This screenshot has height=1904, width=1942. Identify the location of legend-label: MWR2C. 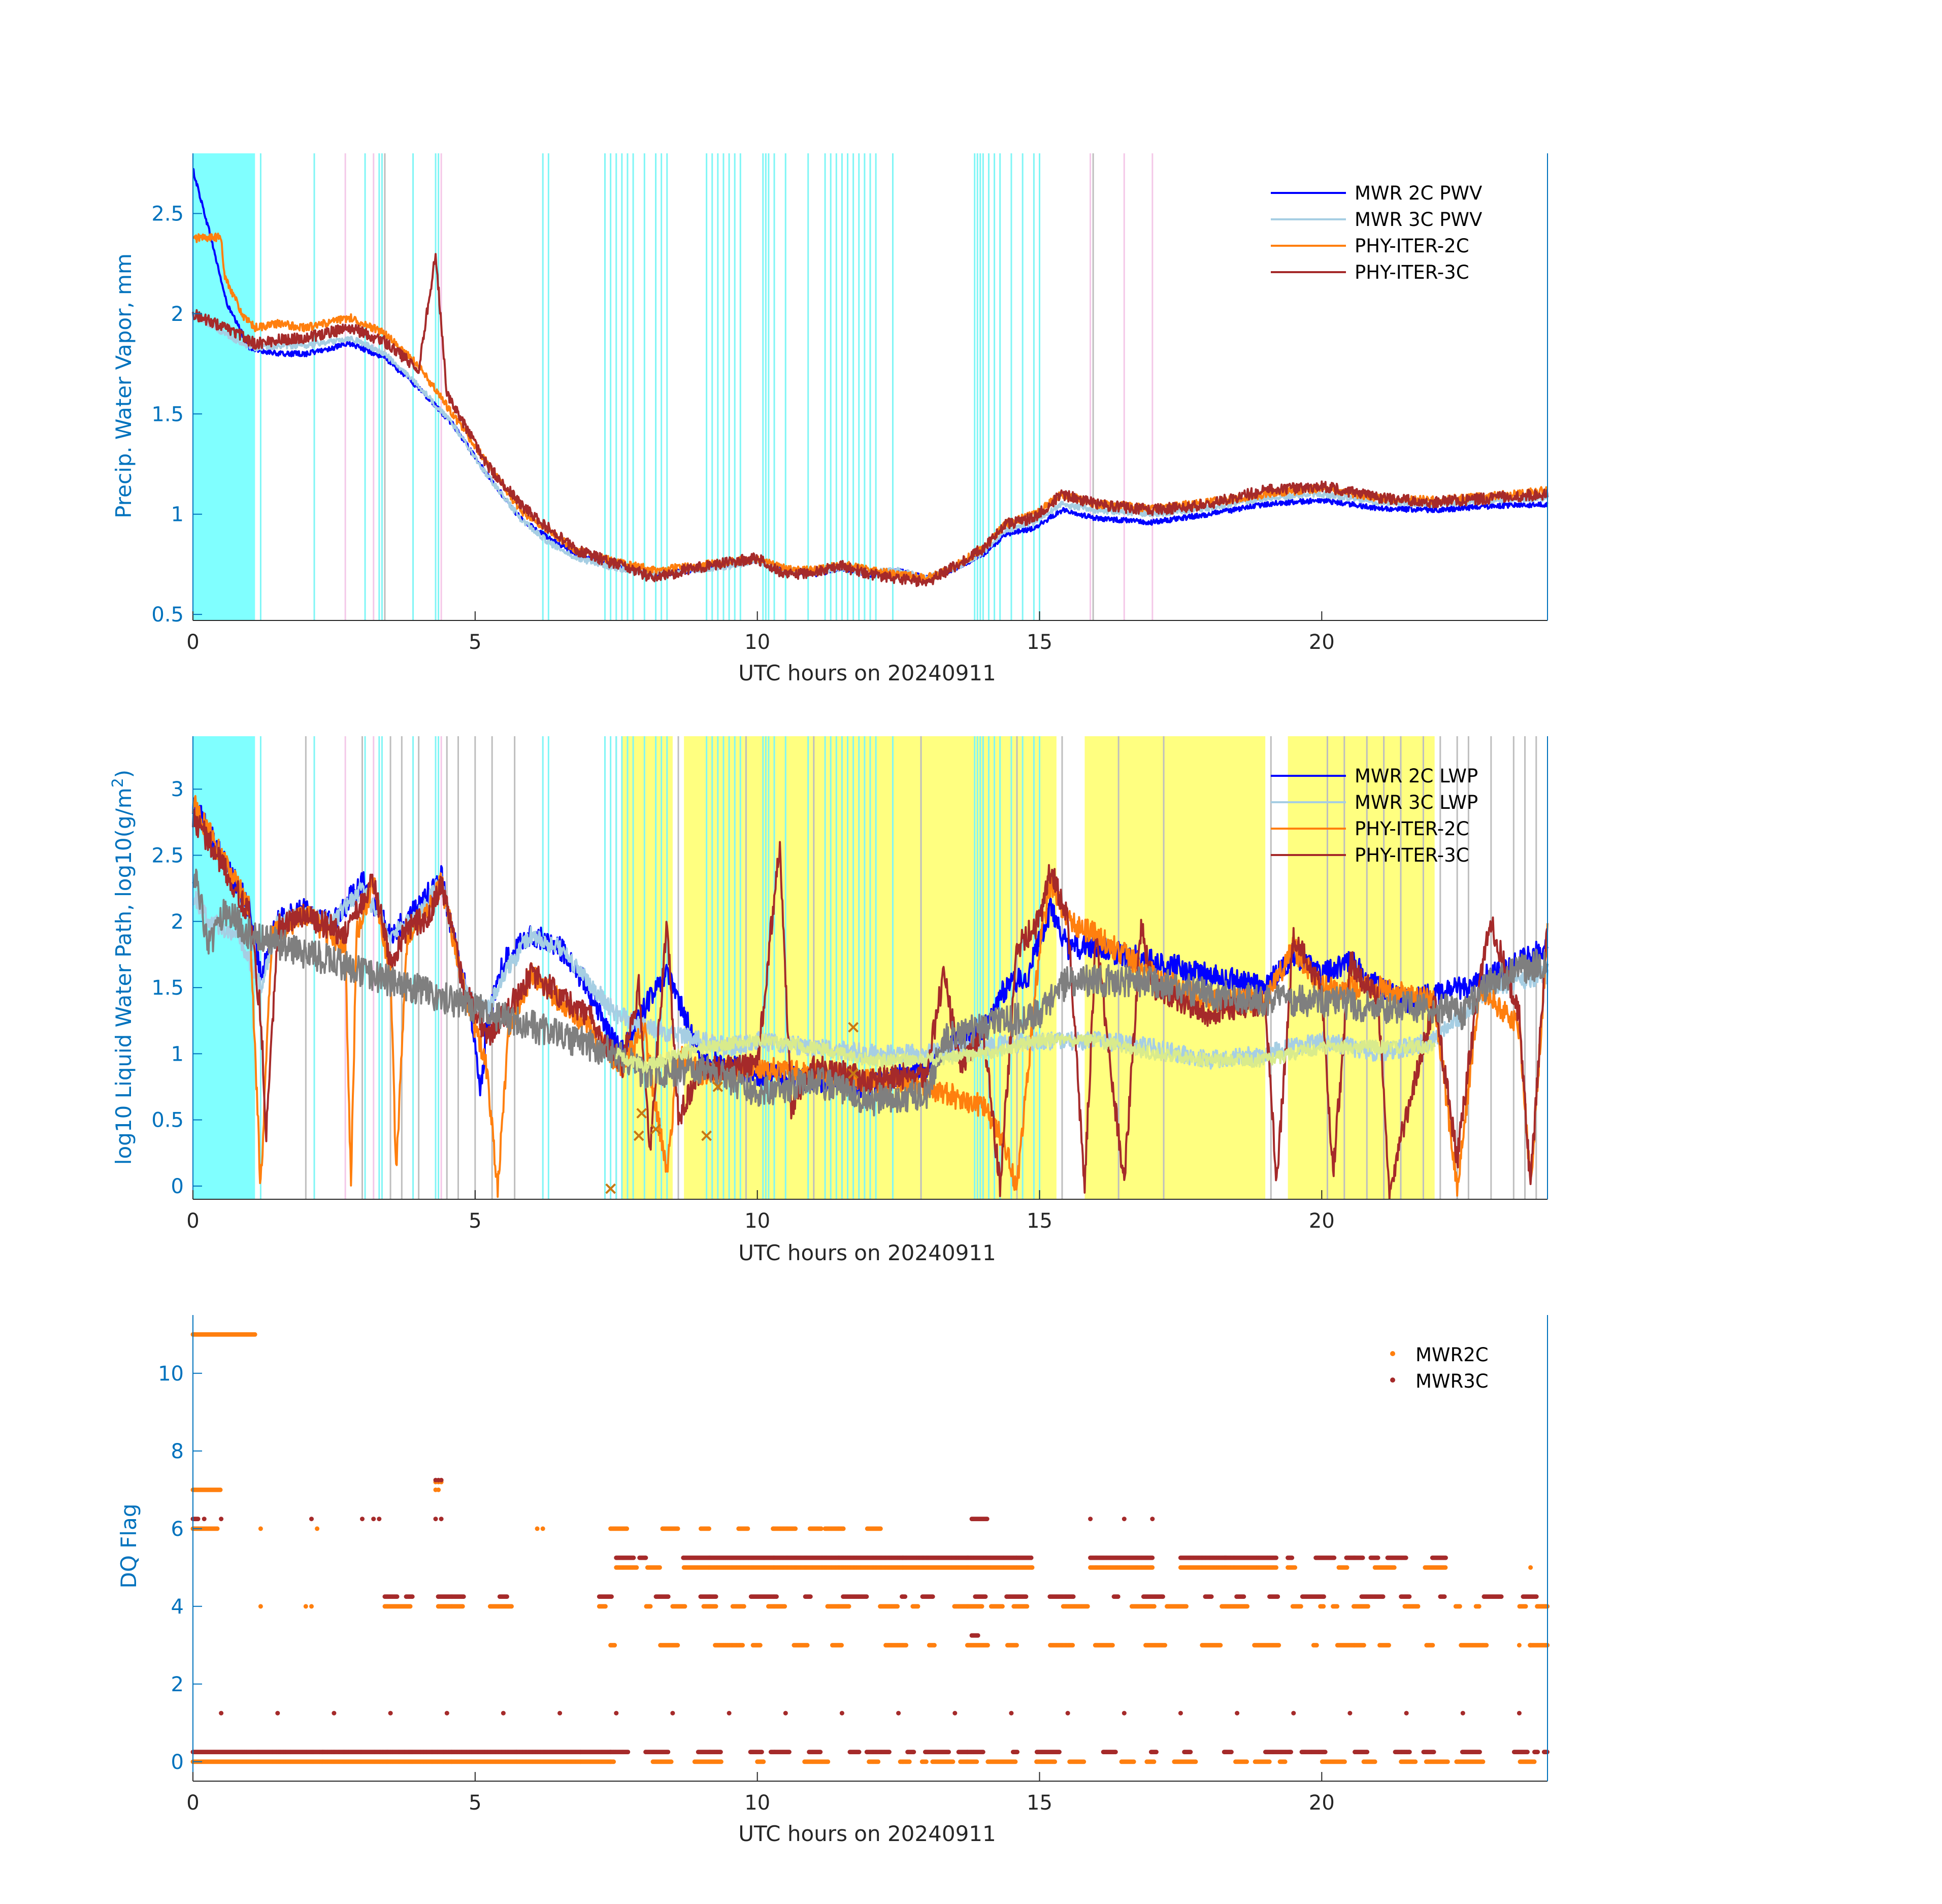
(1452, 1355).